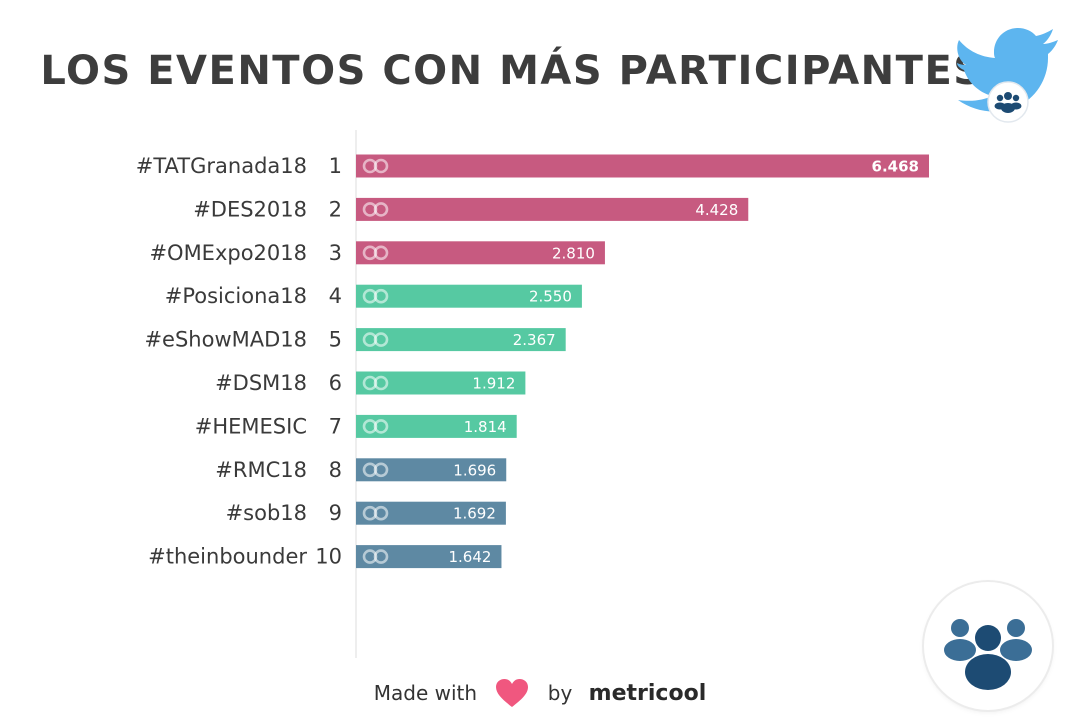  What do you see at coordinates (716, 210) in the screenshot?
I see `bar-value-label: 4.428` at bounding box center [716, 210].